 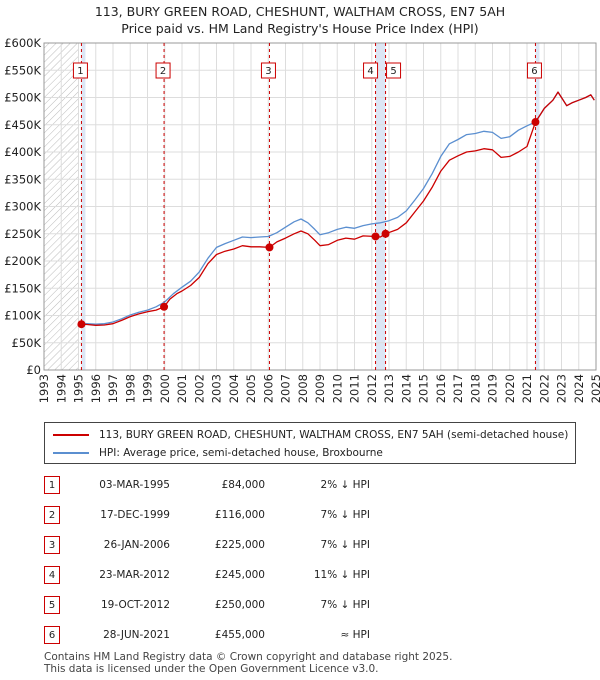 What do you see at coordinates (594, 388) in the screenshot?
I see `x-tick-label: 2025` at bounding box center [594, 388].